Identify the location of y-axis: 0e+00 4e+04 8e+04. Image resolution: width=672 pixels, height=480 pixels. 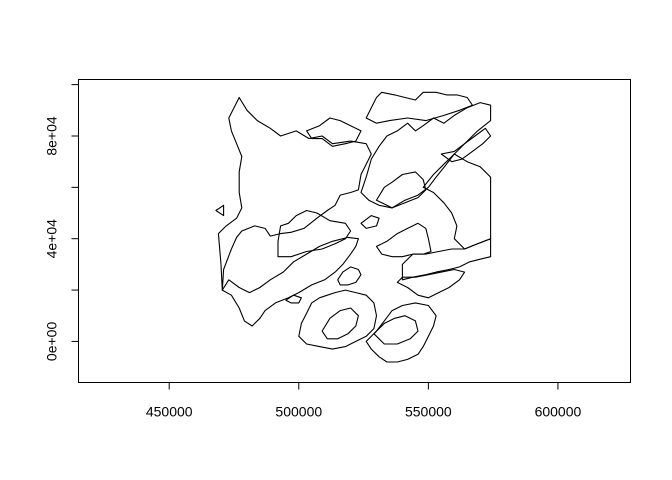
(61, 223).